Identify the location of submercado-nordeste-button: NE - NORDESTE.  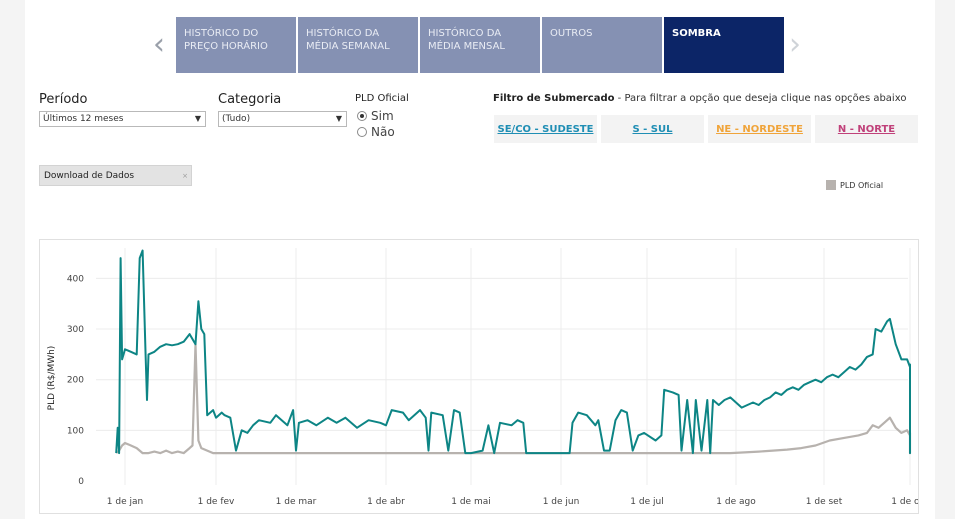
(759, 129).